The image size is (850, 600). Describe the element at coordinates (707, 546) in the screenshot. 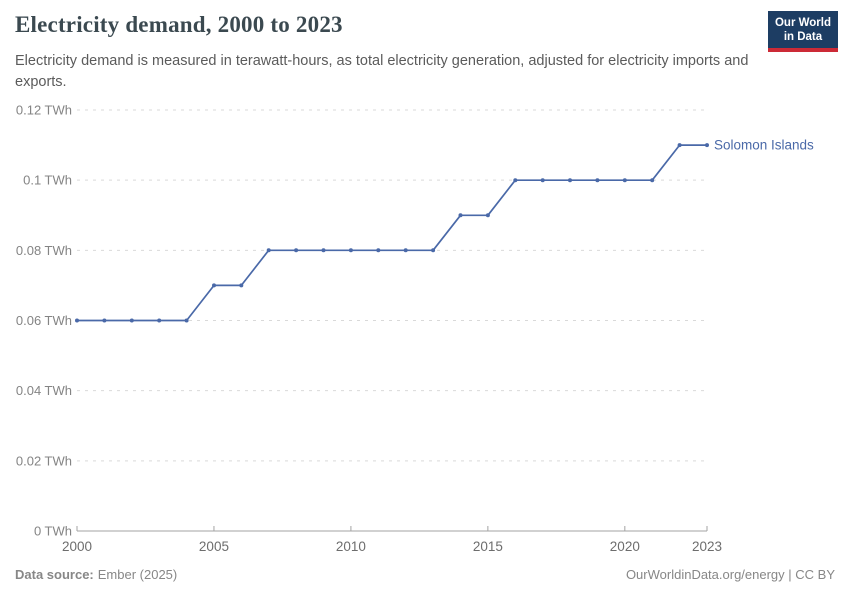

I see `x-axis-label: 2023` at that location.